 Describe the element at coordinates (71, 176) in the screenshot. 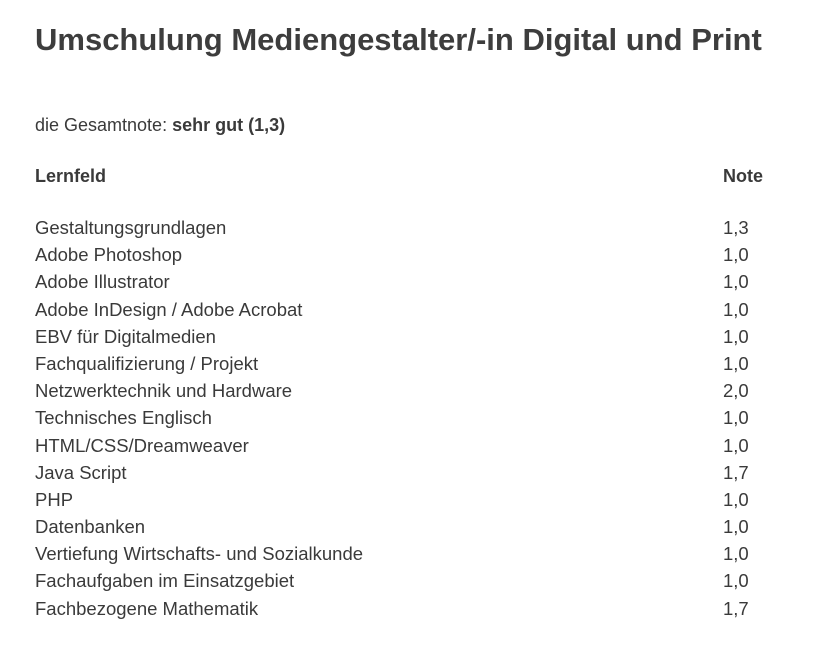

I see `column-header-subject: Lernfeld` at that location.